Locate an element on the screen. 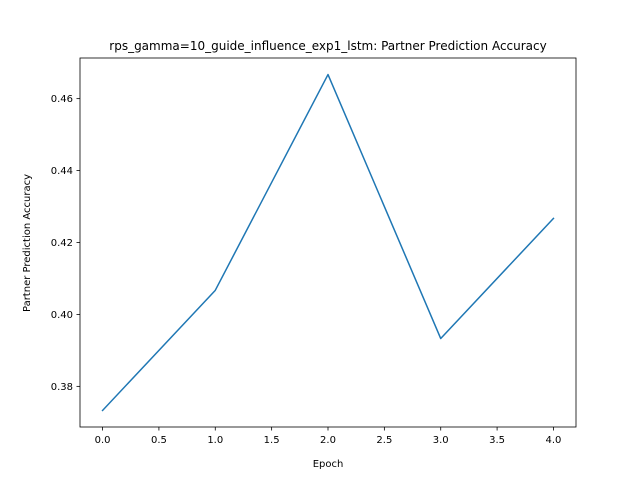  x-axis-label: Epoch is located at coordinates (328, 464).